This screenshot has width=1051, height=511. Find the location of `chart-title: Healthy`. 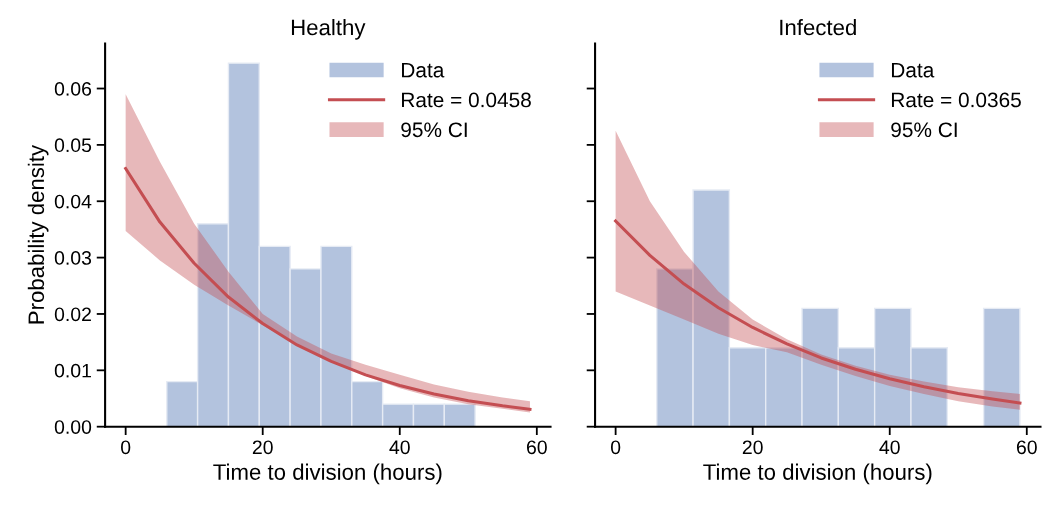

chart-title: Healthy is located at coordinates (328, 29).